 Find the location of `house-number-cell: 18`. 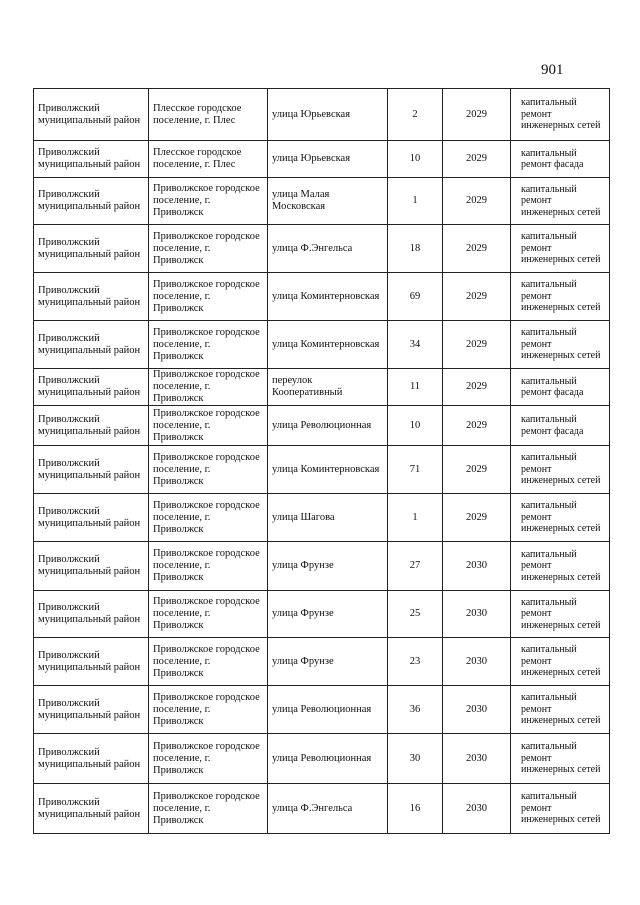

house-number-cell: 18 is located at coordinates (415, 248).